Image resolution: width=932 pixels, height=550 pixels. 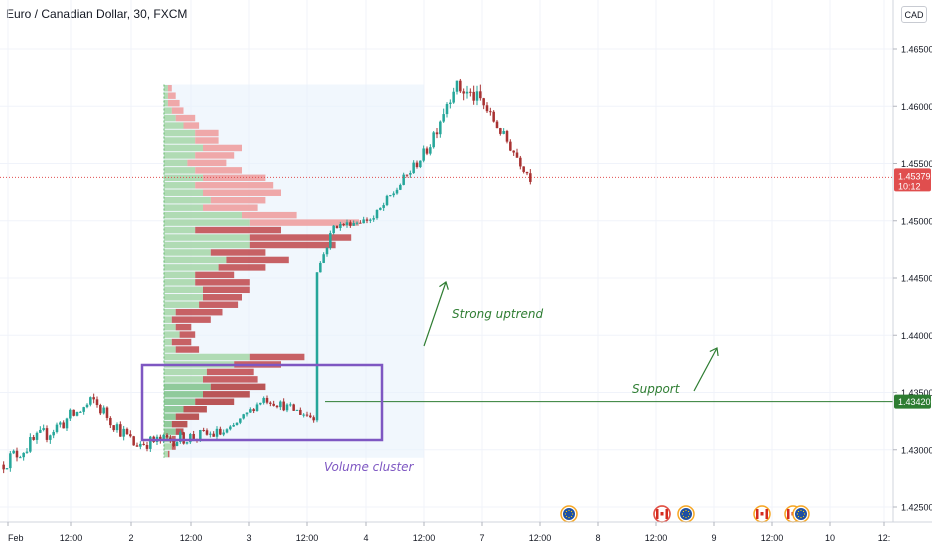 What do you see at coordinates (502, 390) in the screenshot?
I see `annotations: Strong uptrend Support Volume cluster` at bounding box center [502, 390].